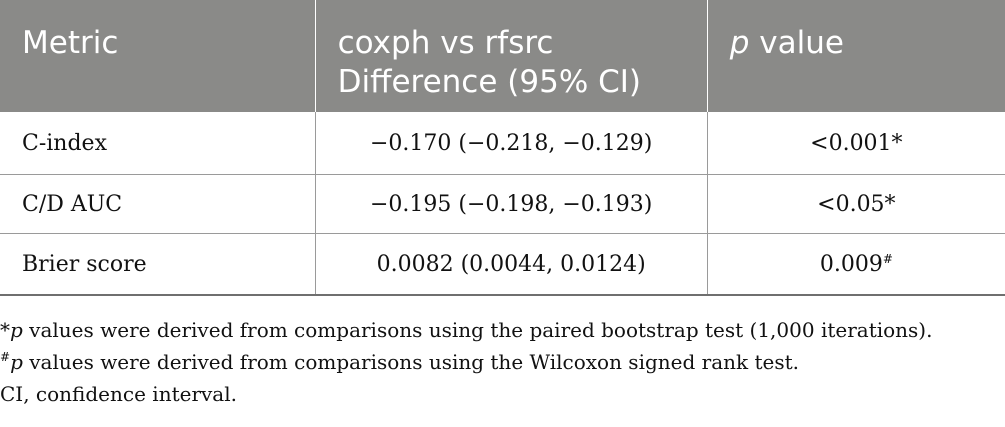  Describe the element at coordinates (5, 357) in the screenshot. I see `footnote-marker-hash: #` at that location.